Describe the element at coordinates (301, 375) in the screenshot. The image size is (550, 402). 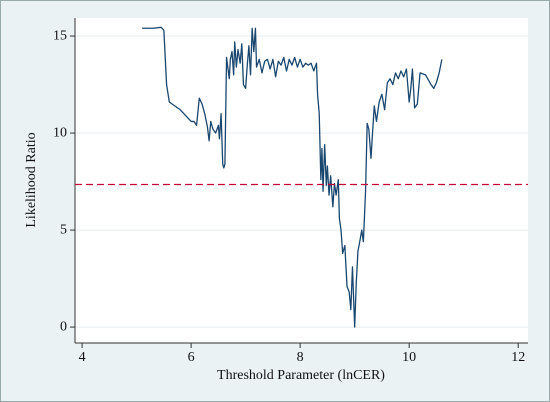
I see `x-axis-label: Threshold Parameter (lnCER)` at that location.